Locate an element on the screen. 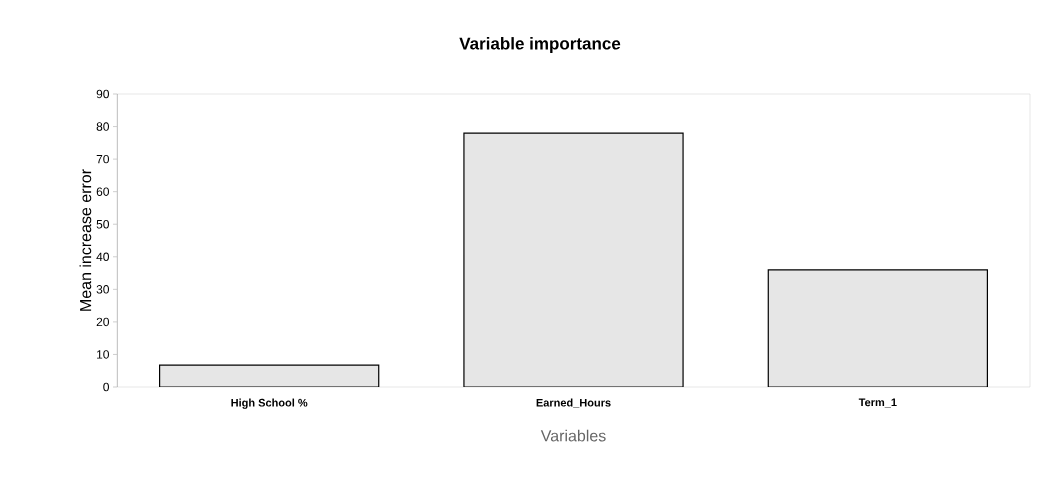  y-tick-label: 20 is located at coordinates (102, 322).